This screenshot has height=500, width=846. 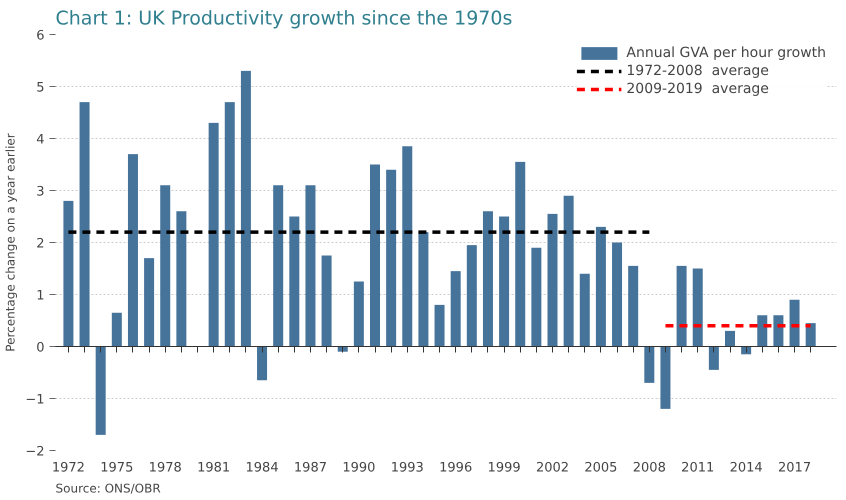 I want to click on x-tick-label: 2011, so click(x=697, y=468).